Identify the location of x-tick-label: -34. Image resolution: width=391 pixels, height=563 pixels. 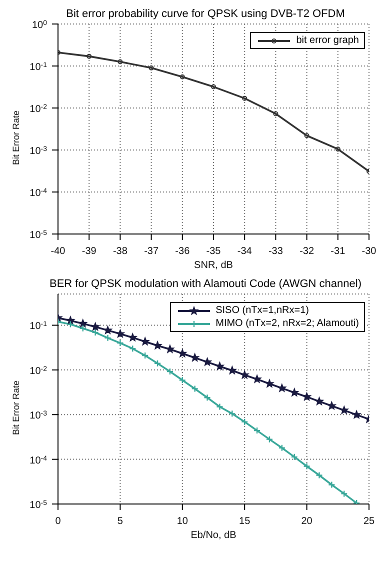
(244, 251).